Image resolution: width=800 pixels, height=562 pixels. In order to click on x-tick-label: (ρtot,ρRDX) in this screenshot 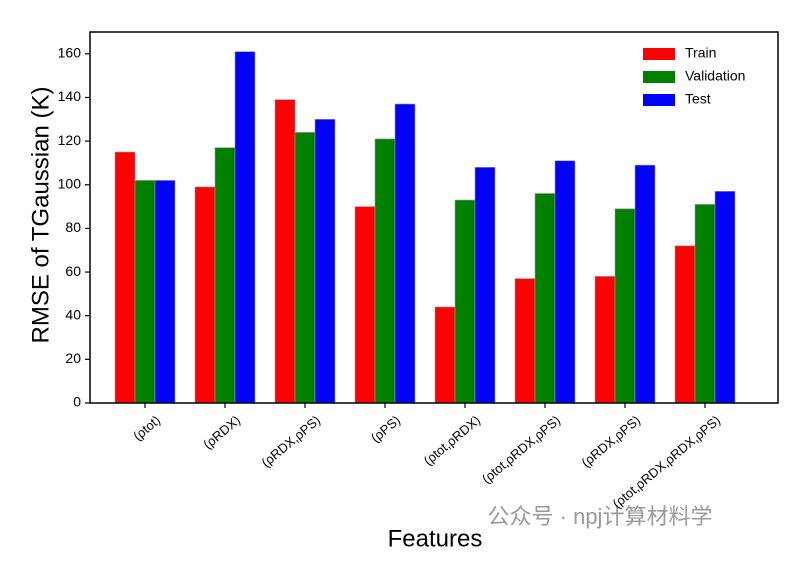, I will do `click(452, 440)`.